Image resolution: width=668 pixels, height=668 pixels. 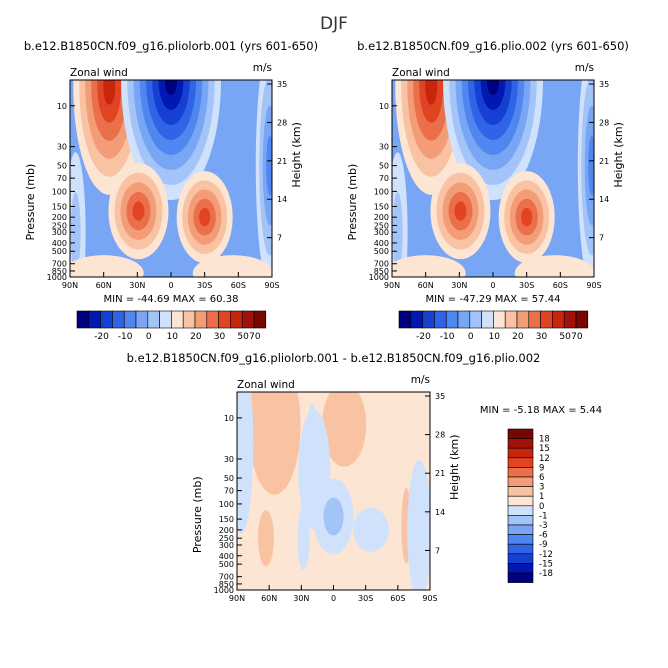 What do you see at coordinates (197, 514) in the screenshot?
I see `y-axis-label: Pressure (mb)` at bounding box center [197, 514].